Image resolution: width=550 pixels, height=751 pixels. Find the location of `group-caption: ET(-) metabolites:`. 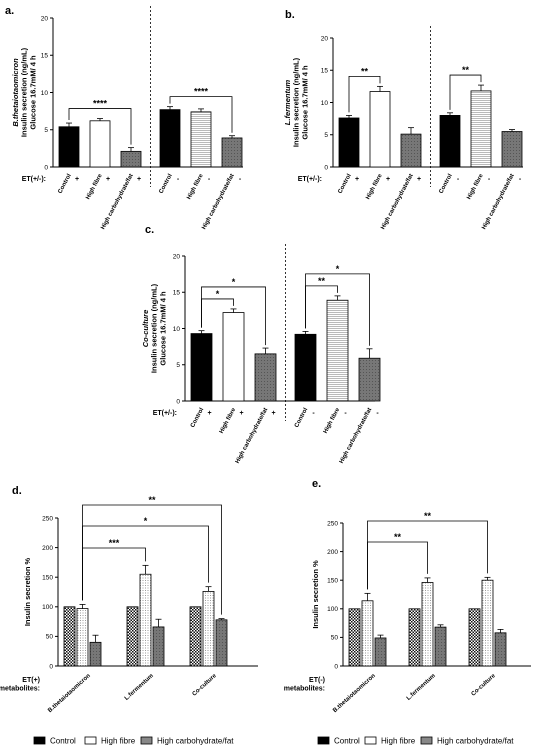

group-caption: ET(-) metabolites: is located at coordinates (304, 684).